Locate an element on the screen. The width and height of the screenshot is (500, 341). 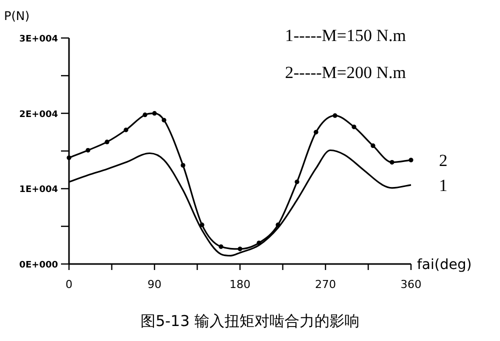
series-label: 2 is located at coordinates (443, 160).